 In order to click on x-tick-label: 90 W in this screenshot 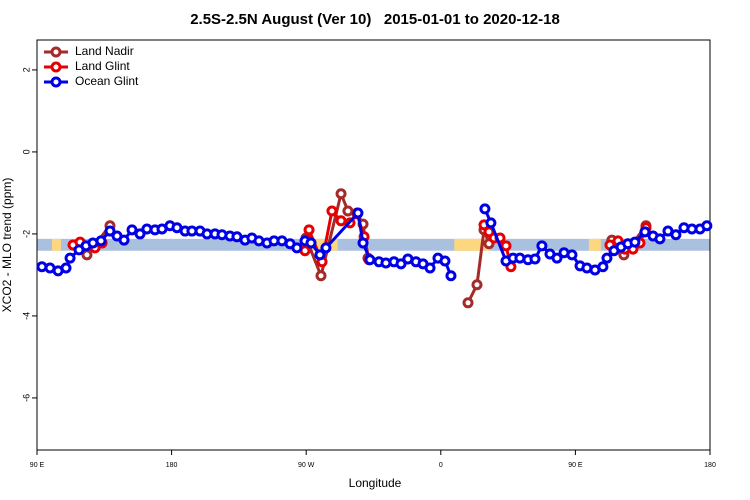, I will do `click(306, 465)`.